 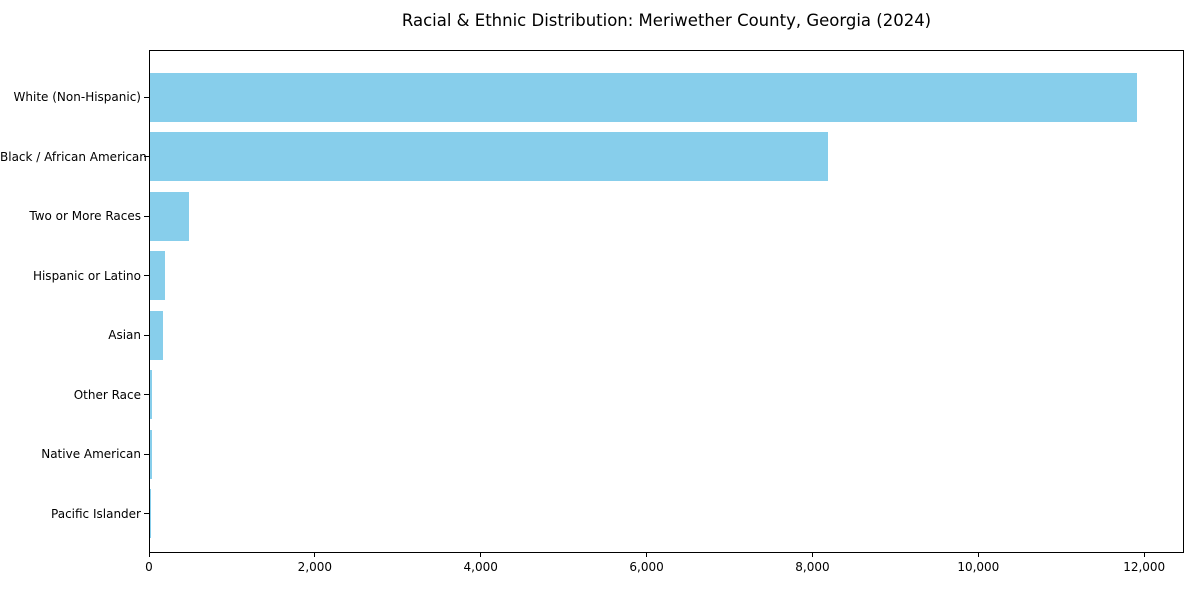 I want to click on x-tick-label: 4,000, so click(x=480, y=567).